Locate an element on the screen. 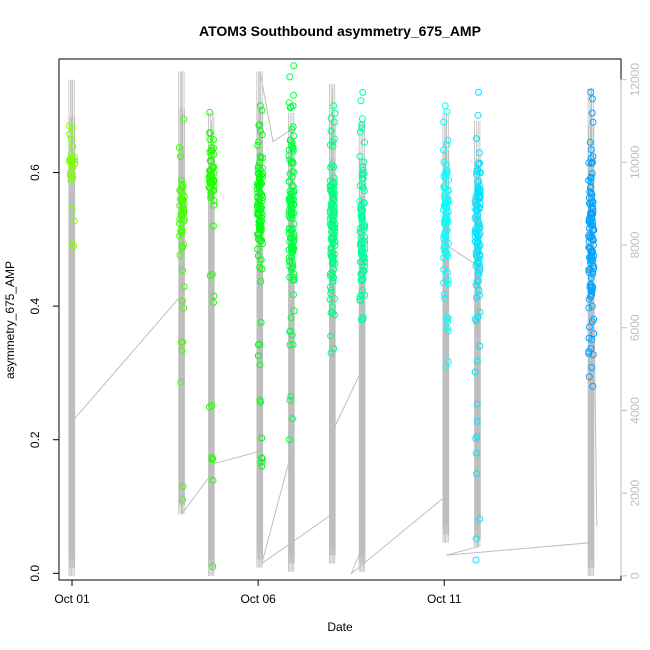  y-tick-label: 0.6 is located at coordinates (35, 172).